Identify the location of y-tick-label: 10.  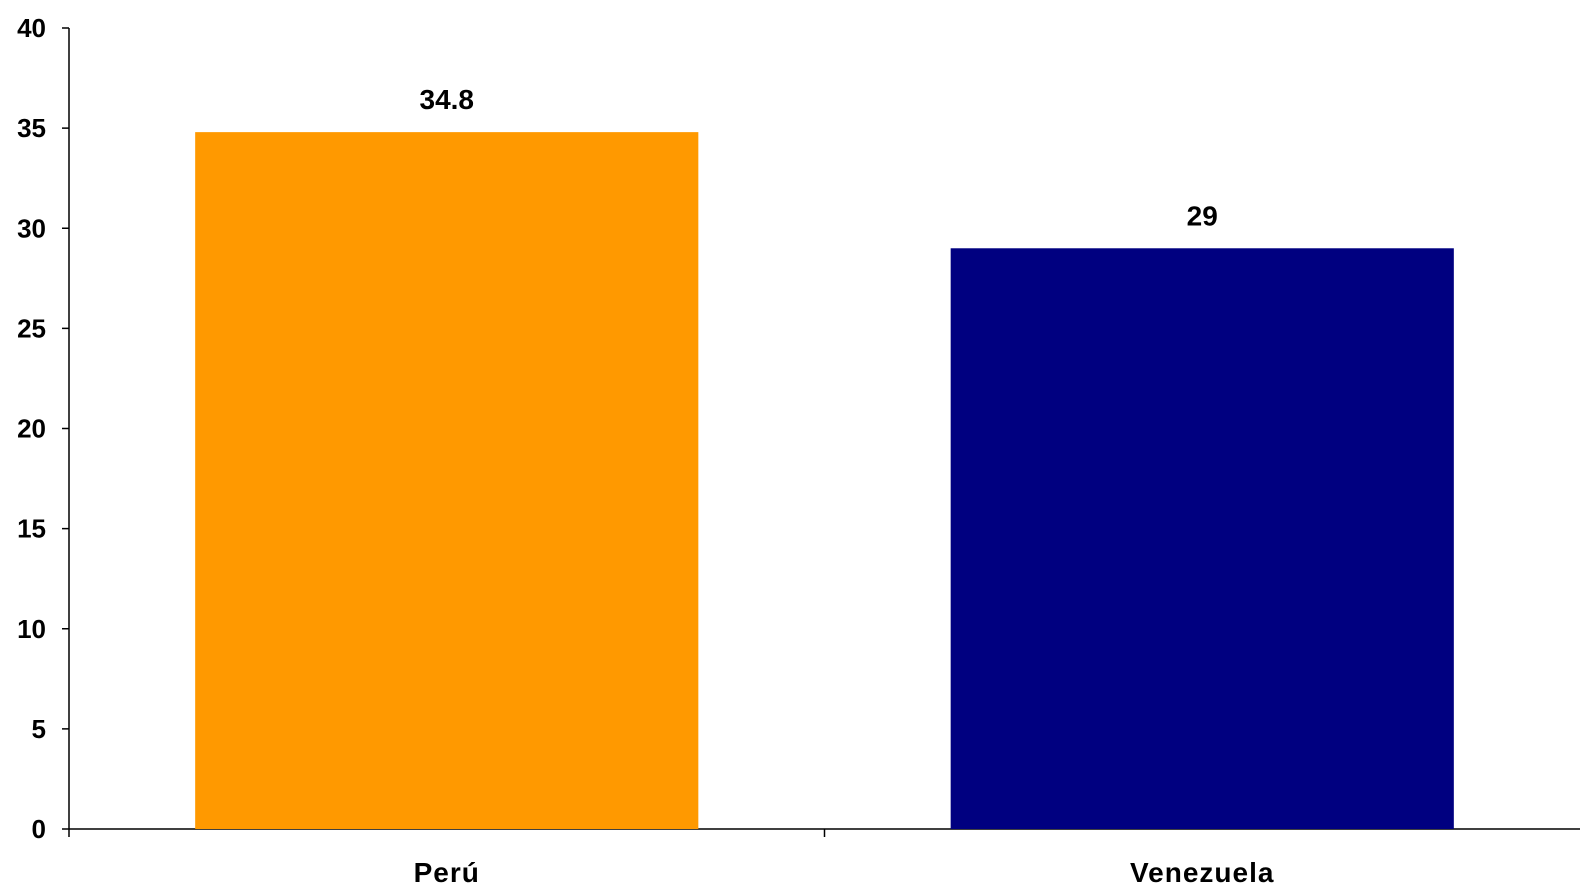
(31, 629).